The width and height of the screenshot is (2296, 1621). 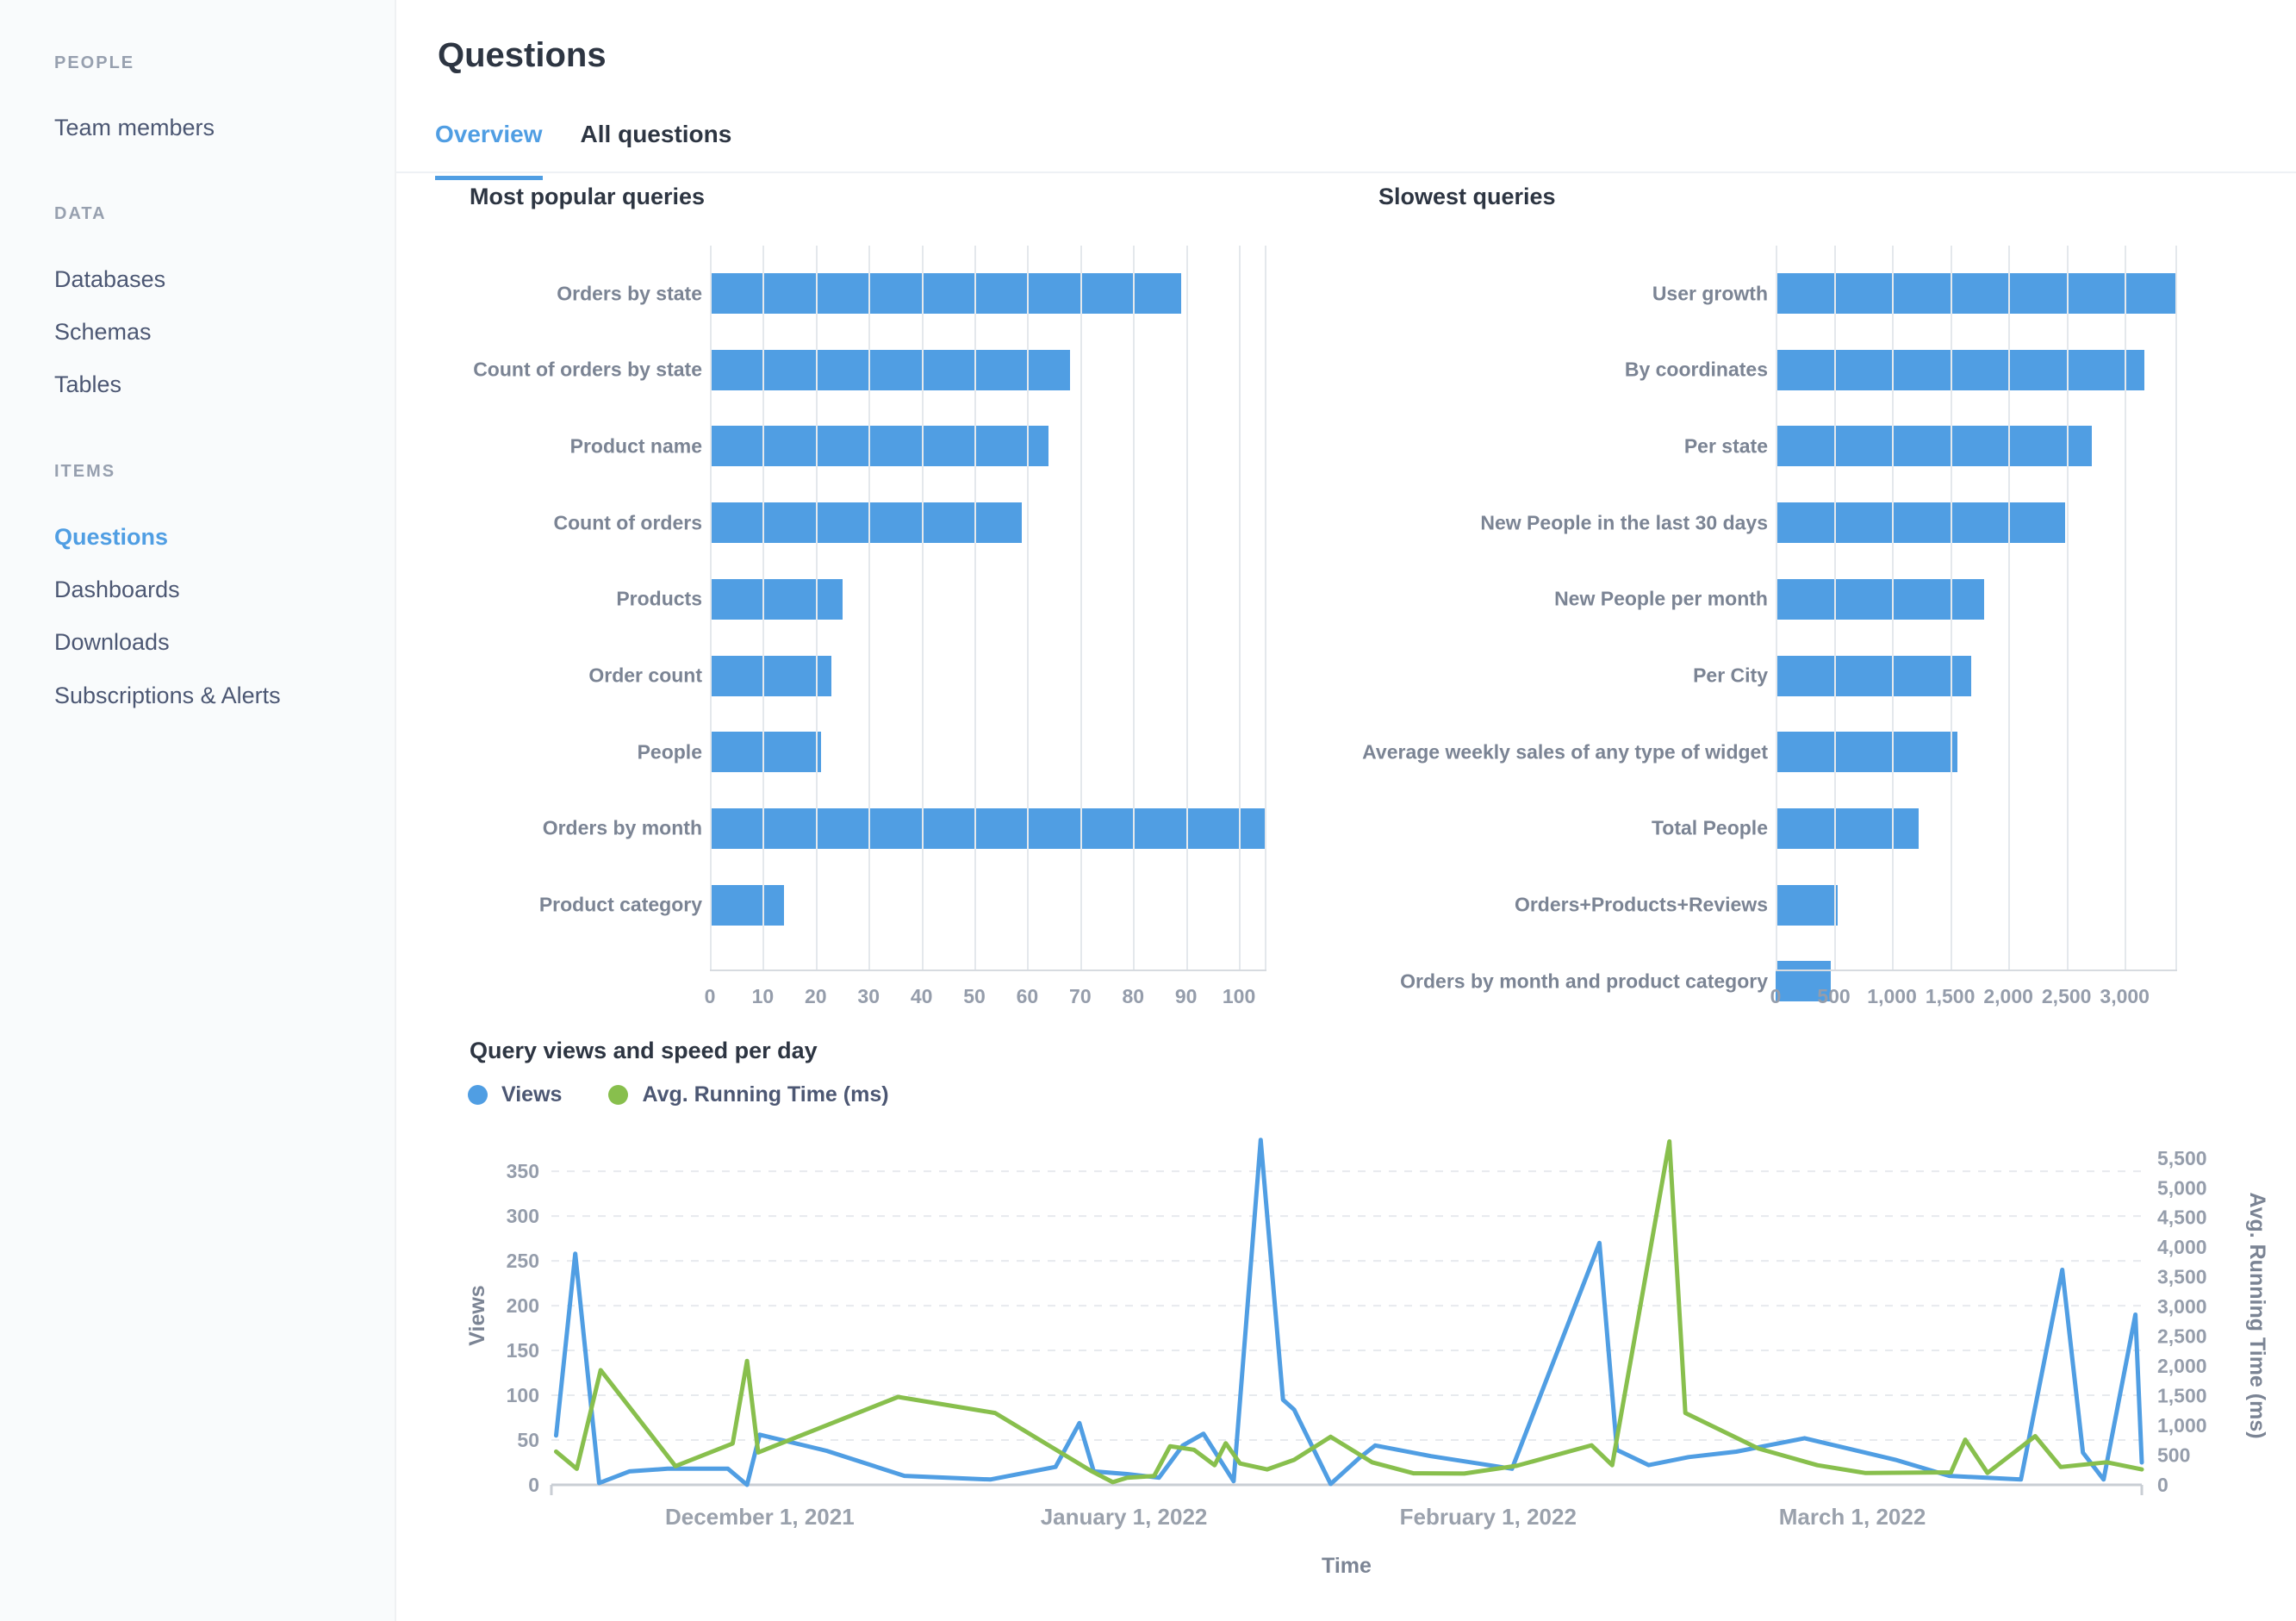 What do you see at coordinates (1726, 446) in the screenshot?
I see `bar-label-per-state: Per state` at bounding box center [1726, 446].